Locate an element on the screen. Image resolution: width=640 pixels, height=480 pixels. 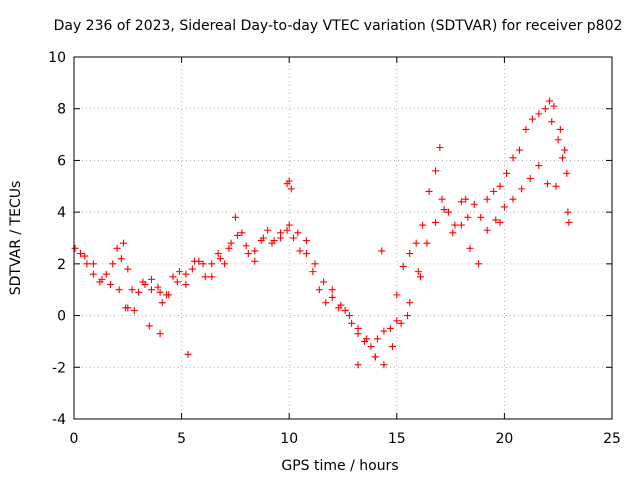
y-tick-label: 10 is located at coordinates (57, 58).